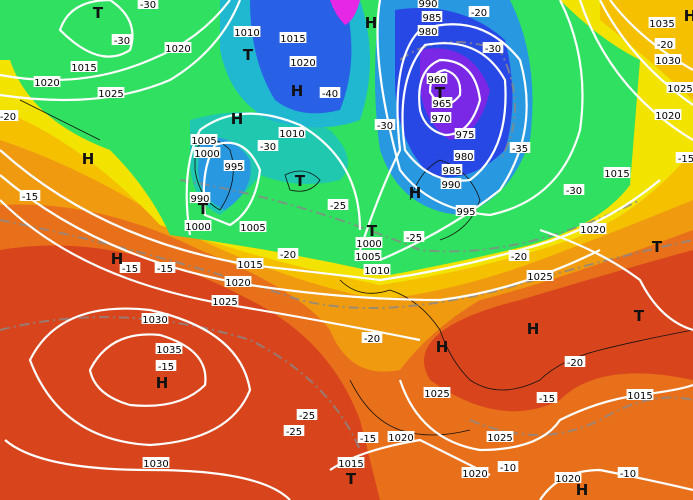 This screenshot has height=500, width=693. I want to click on isobar-label: 985, so click(452, 170).